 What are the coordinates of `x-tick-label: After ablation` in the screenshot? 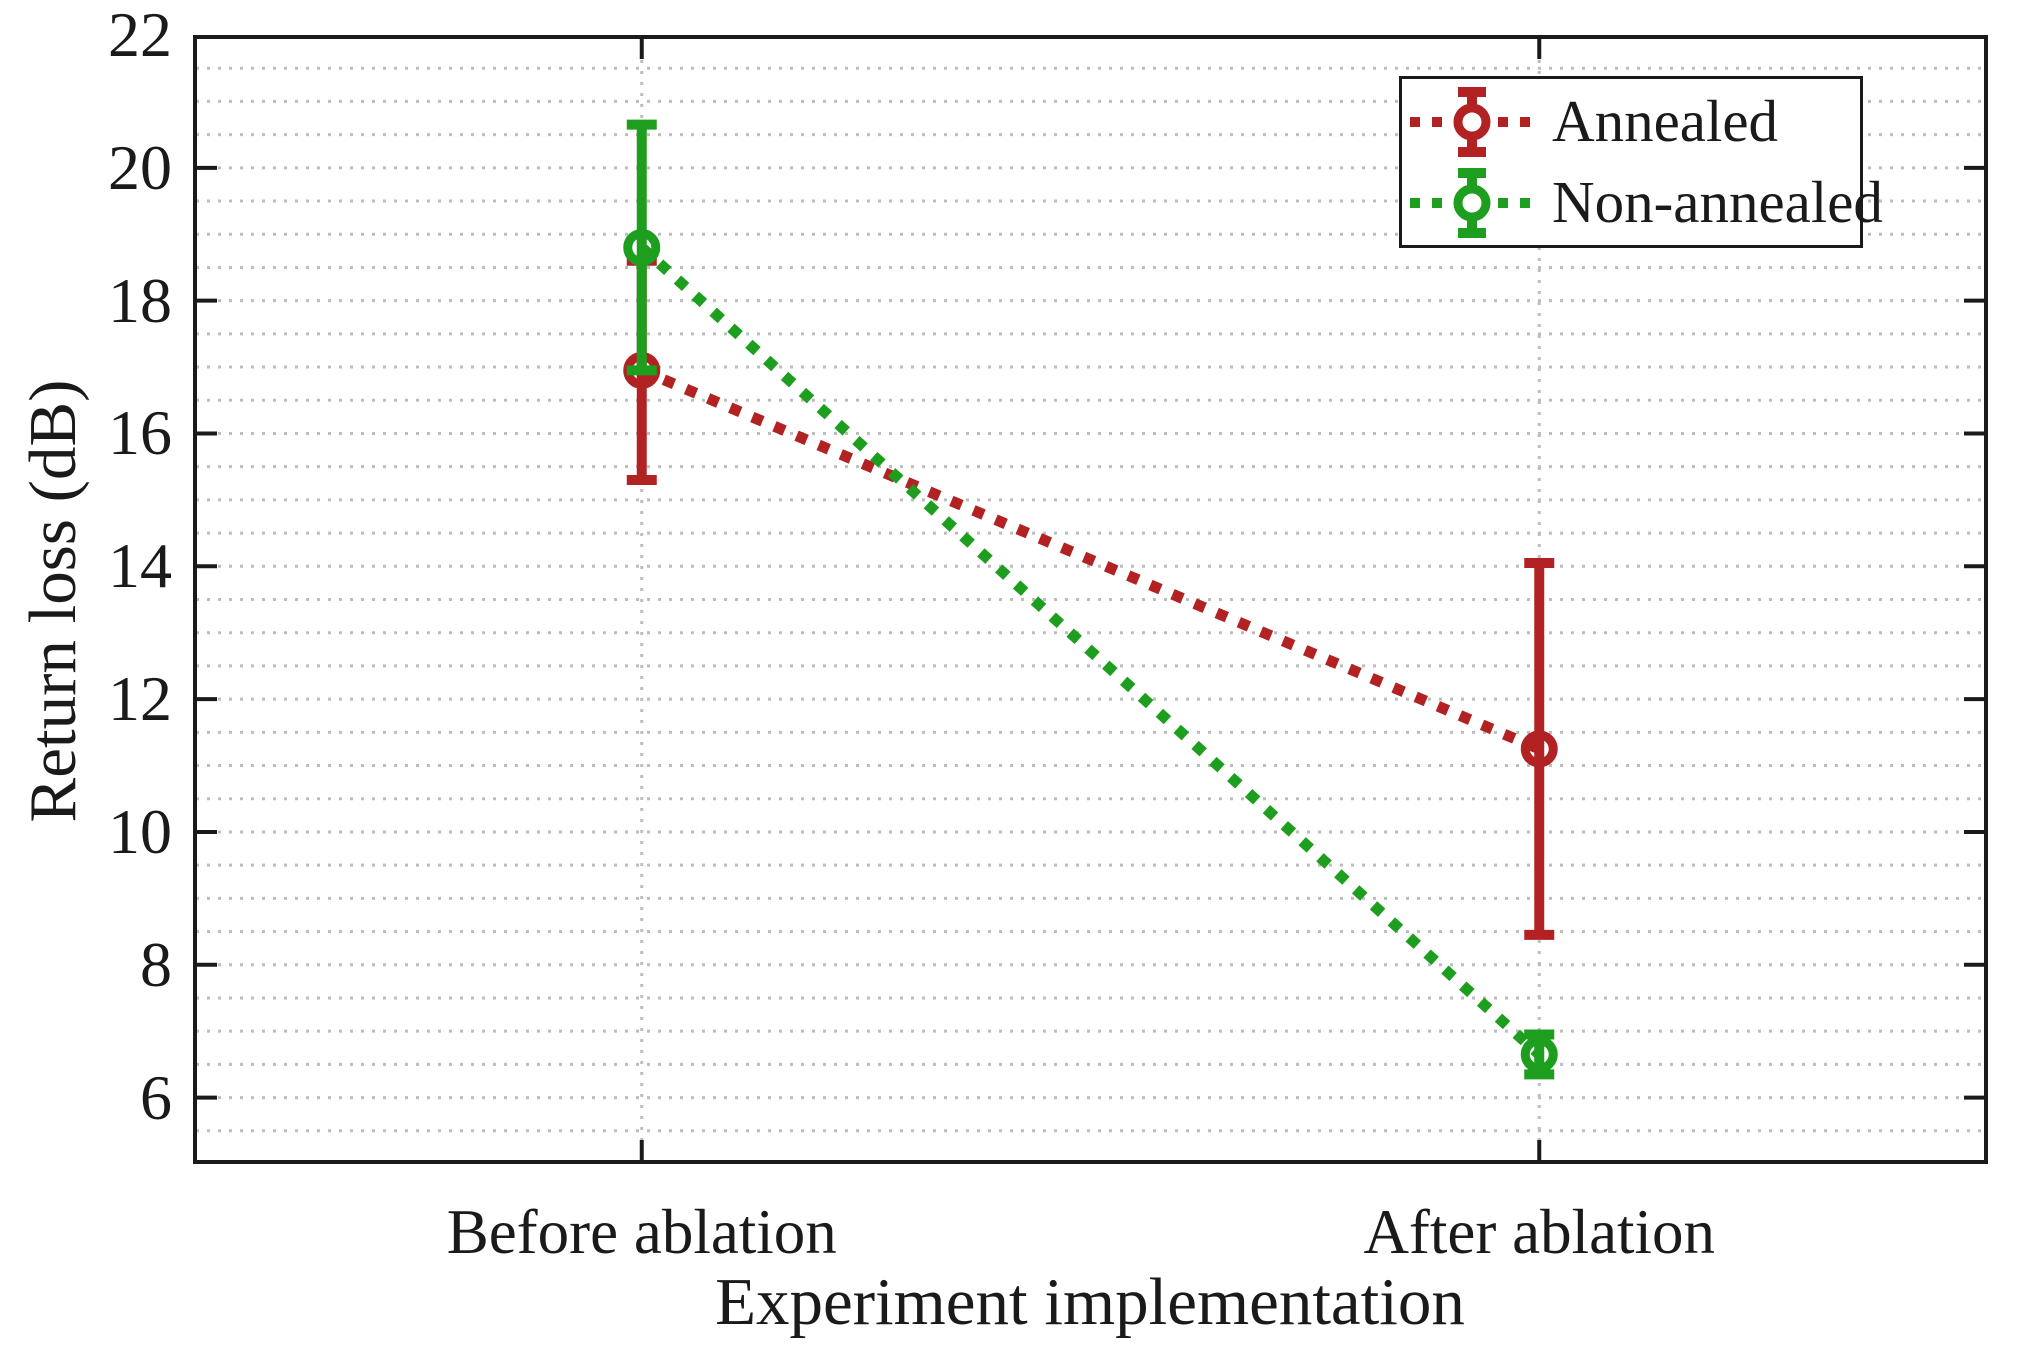 It's located at (1539, 1232).